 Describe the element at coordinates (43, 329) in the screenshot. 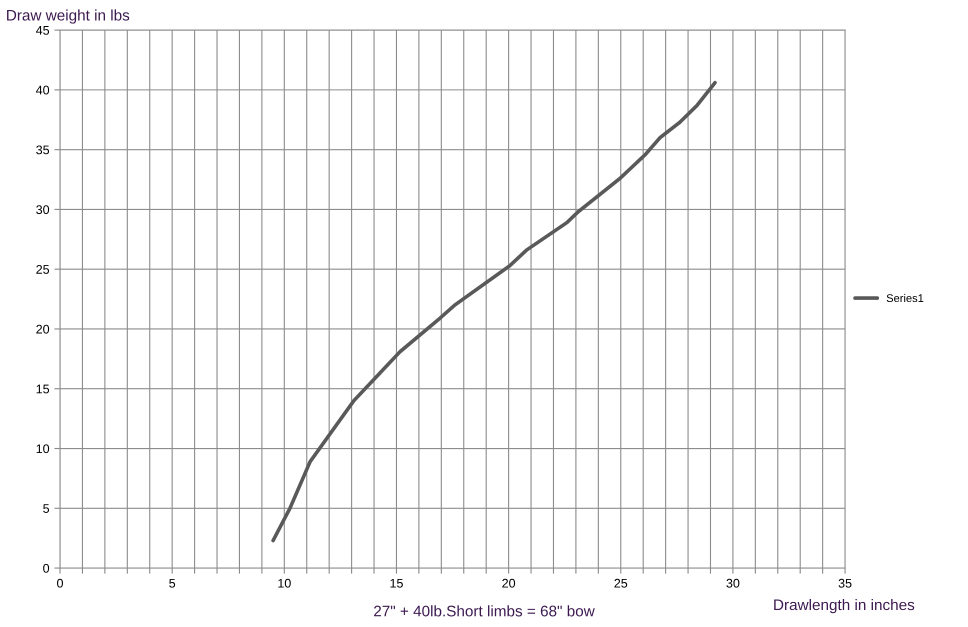

I see `y-tick-label: 20` at that location.